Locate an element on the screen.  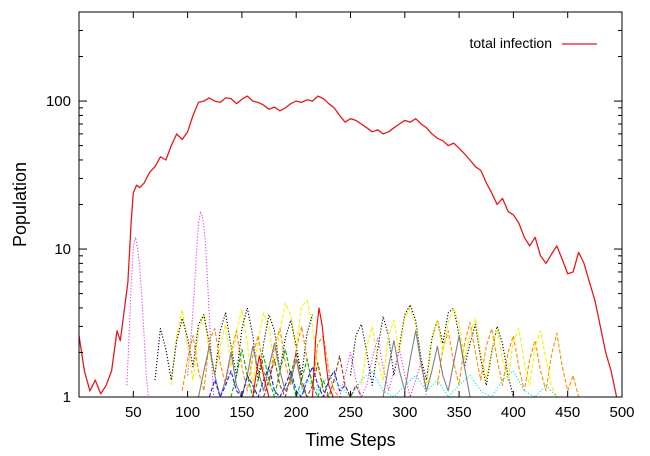
x-tick-label: 50 is located at coordinates (133, 412).